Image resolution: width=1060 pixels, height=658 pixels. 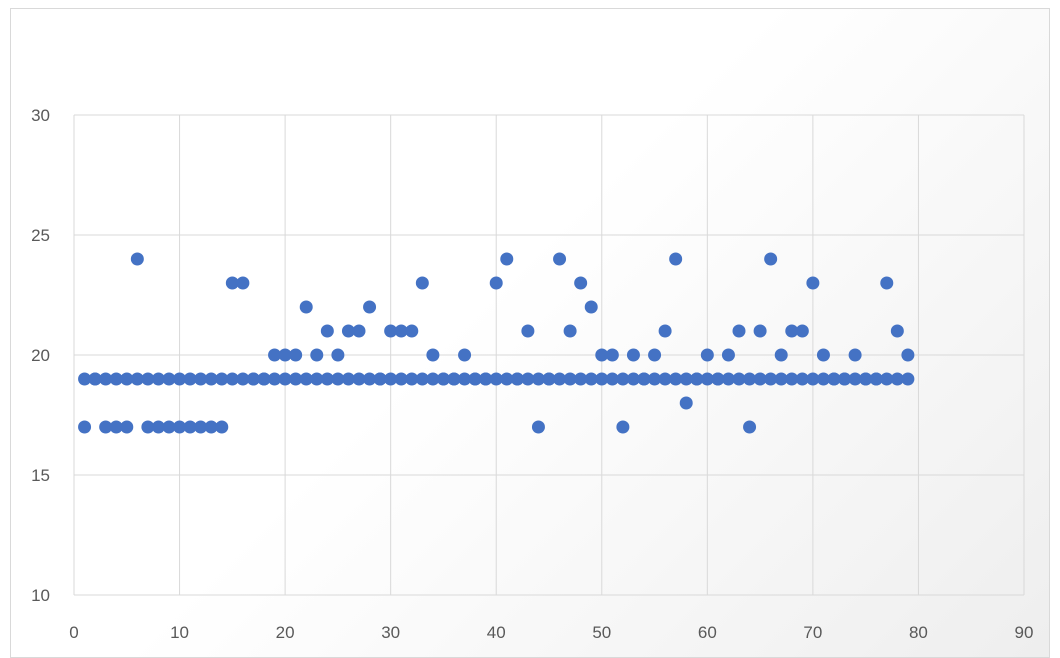 I want to click on x-tick-label: 80, so click(x=918, y=632).